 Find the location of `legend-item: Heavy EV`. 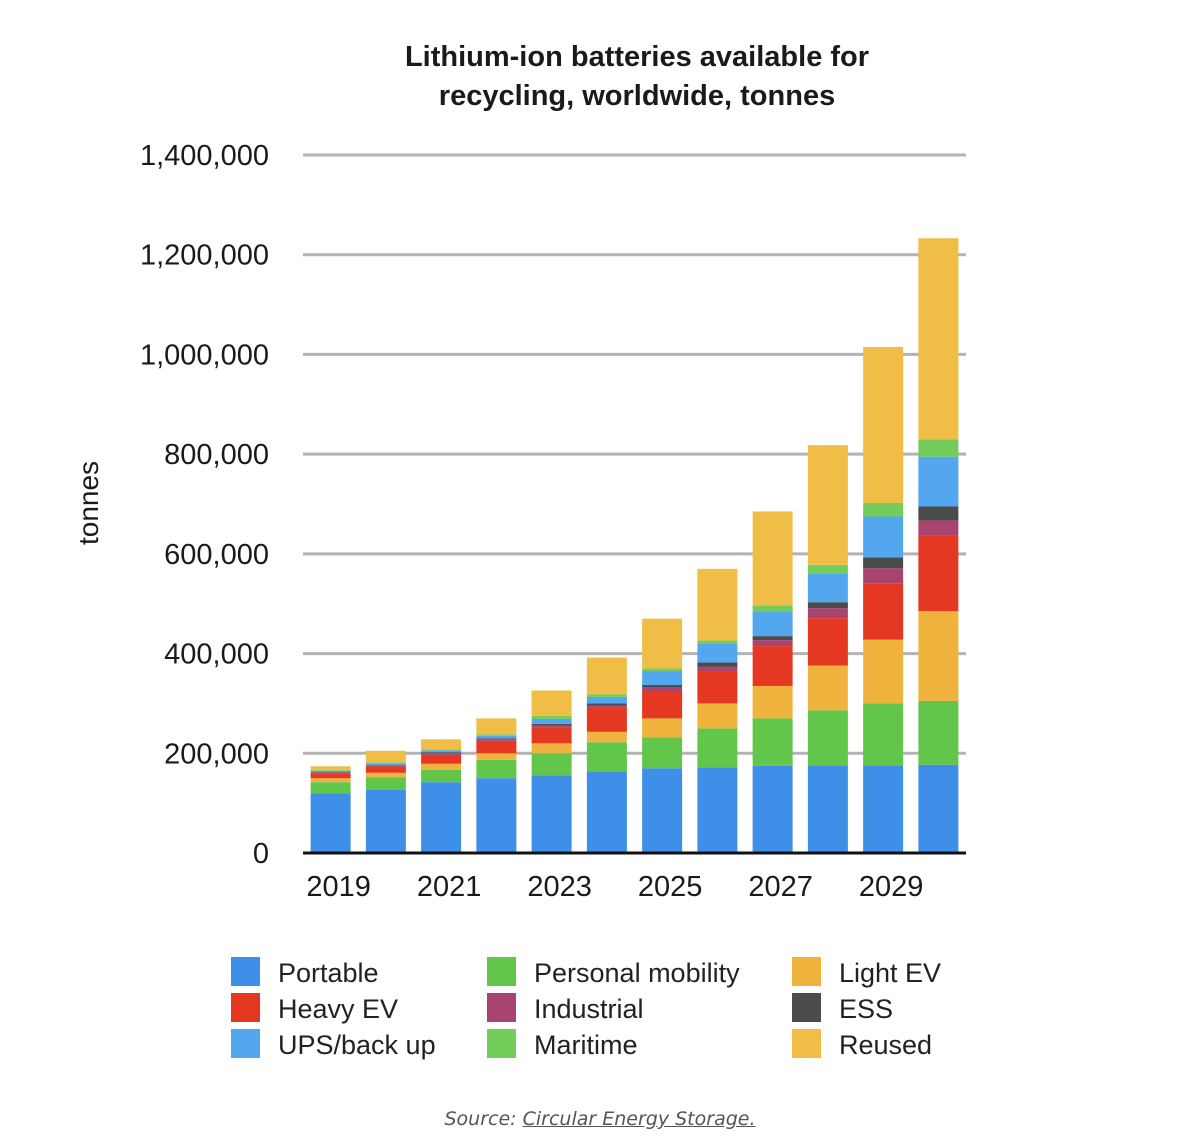

legend-item: Heavy EV is located at coordinates (314, 1008).